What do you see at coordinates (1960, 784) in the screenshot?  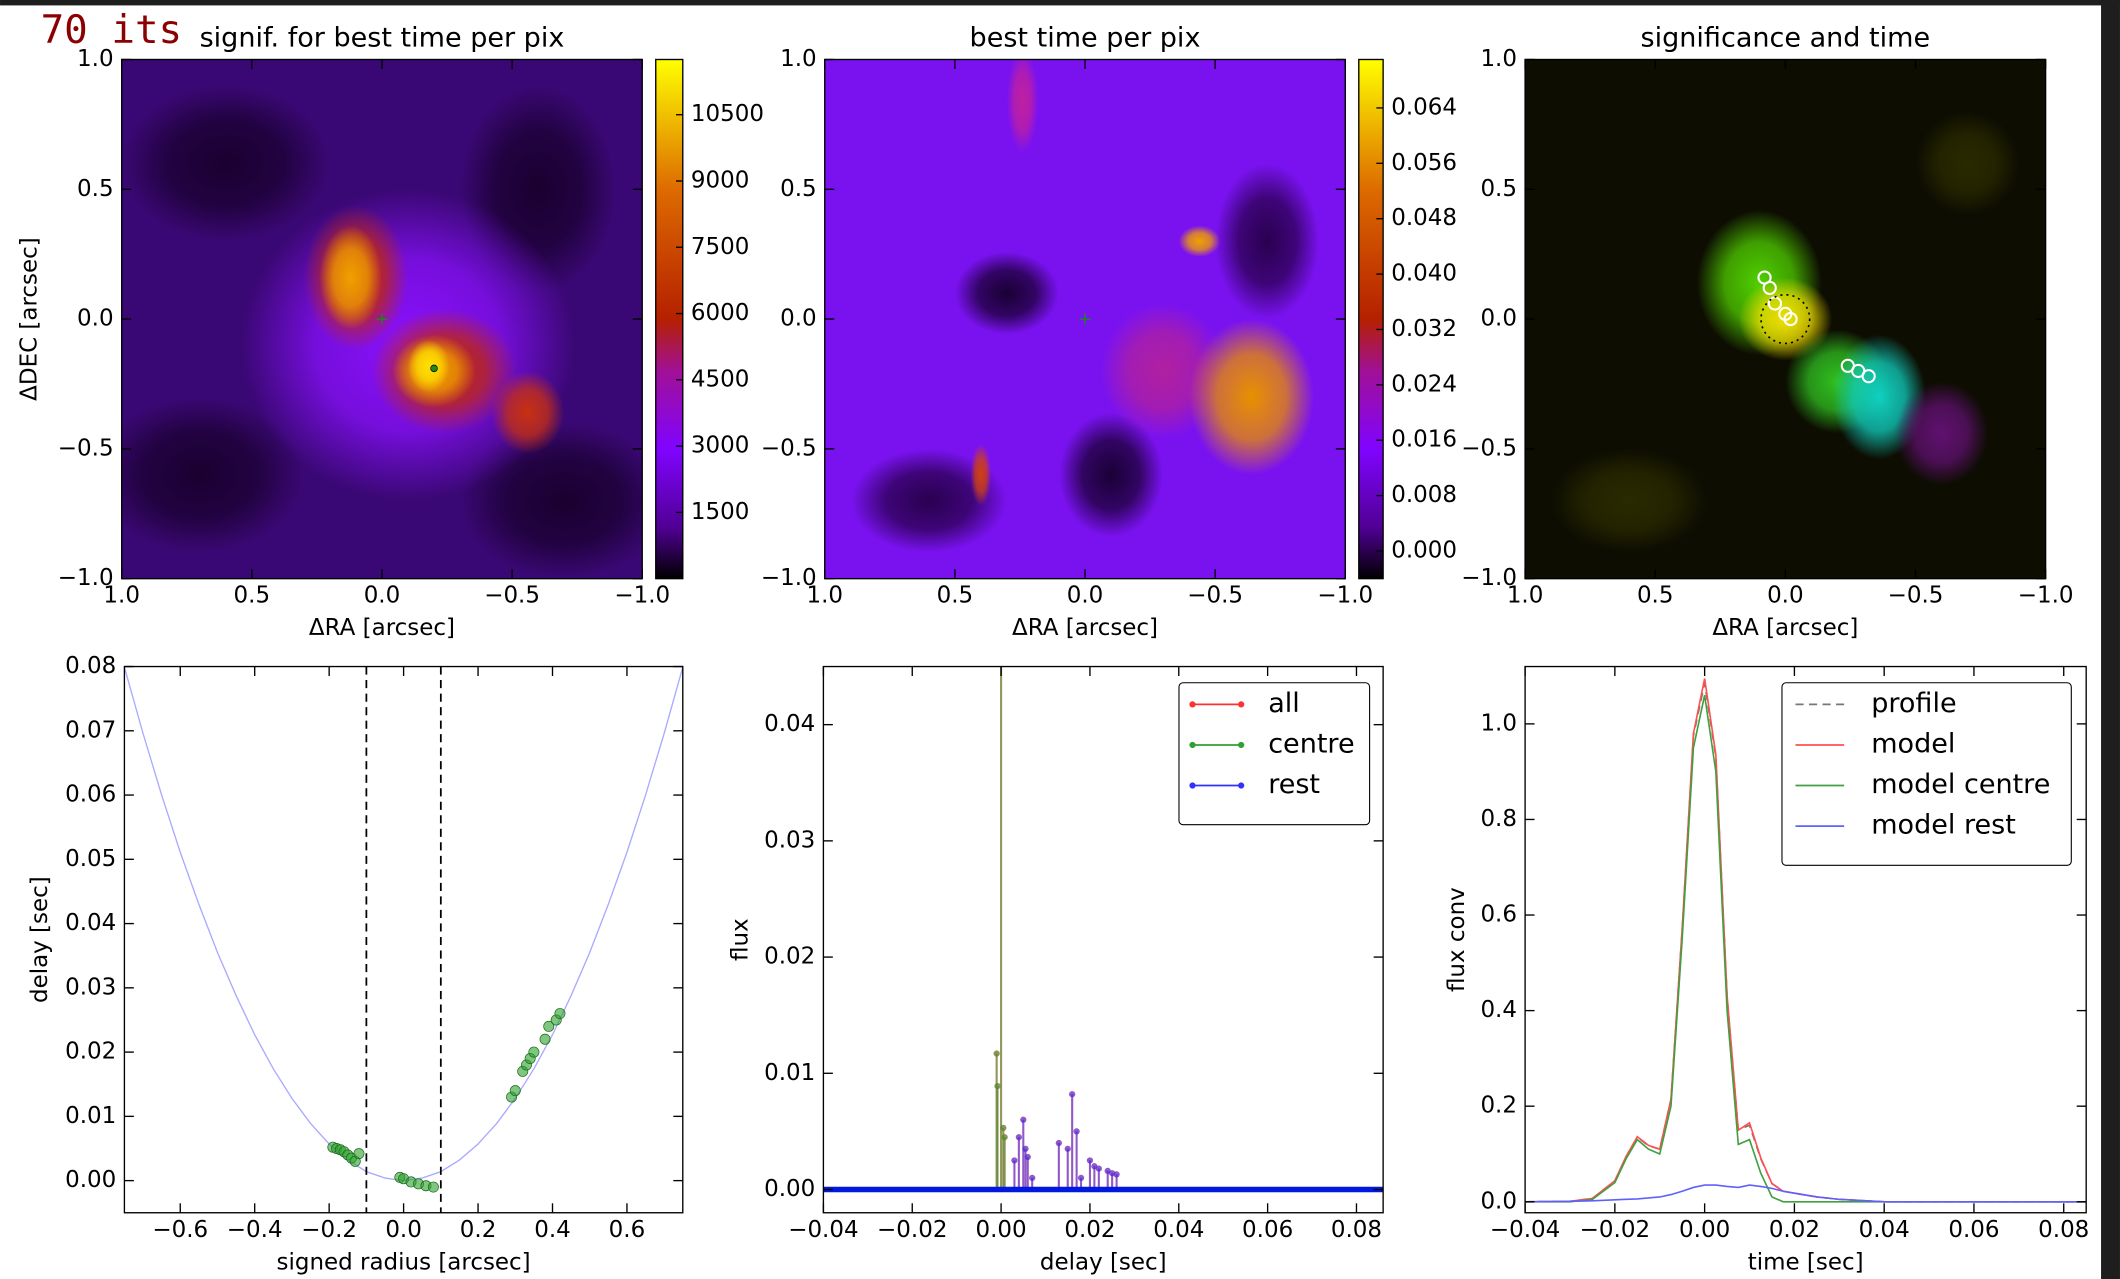 I see `legend-label: model centre` at bounding box center [1960, 784].